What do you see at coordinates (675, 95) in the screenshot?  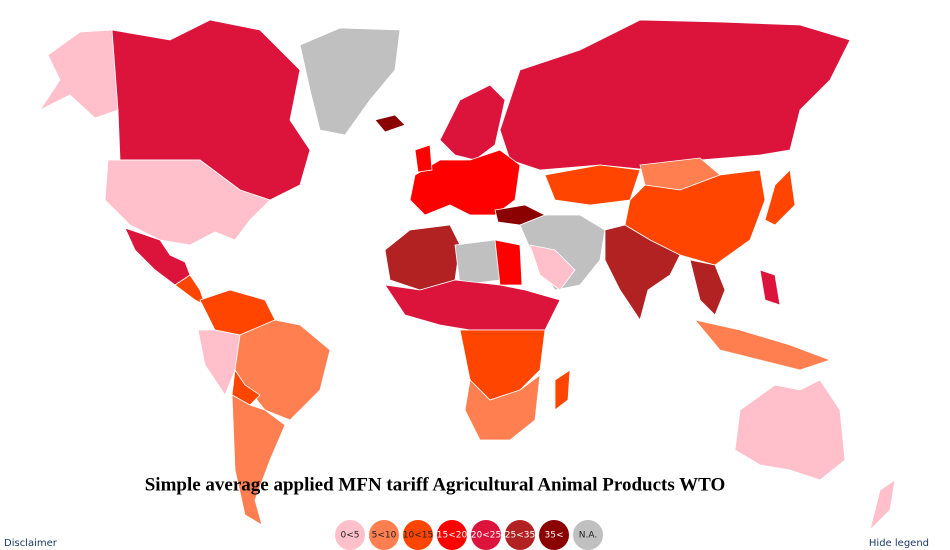 I see `russia` at bounding box center [675, 95].